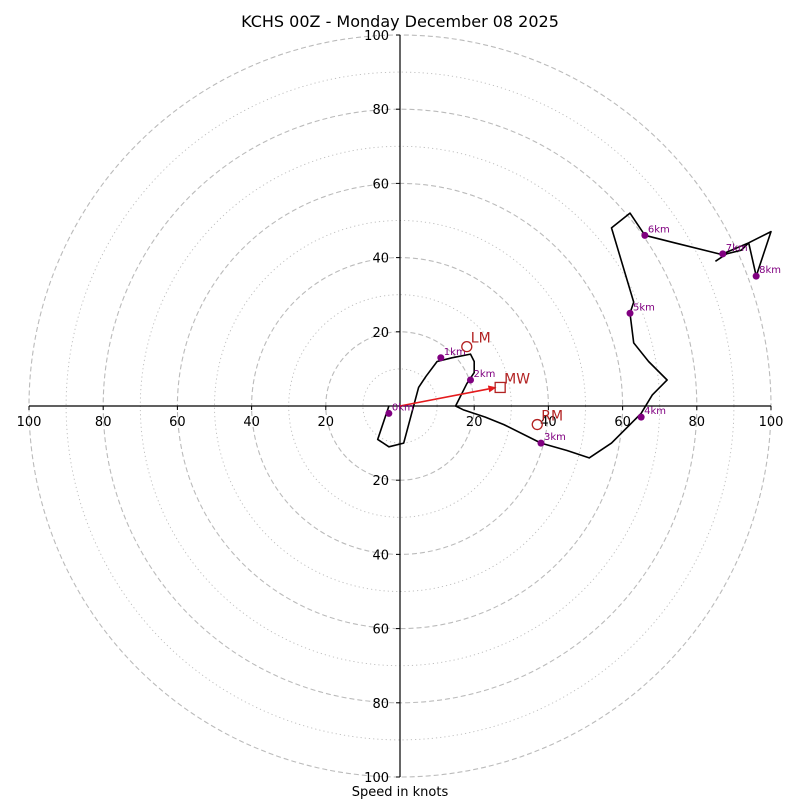  I want to click on shear-vector-head, so click(492, 389).